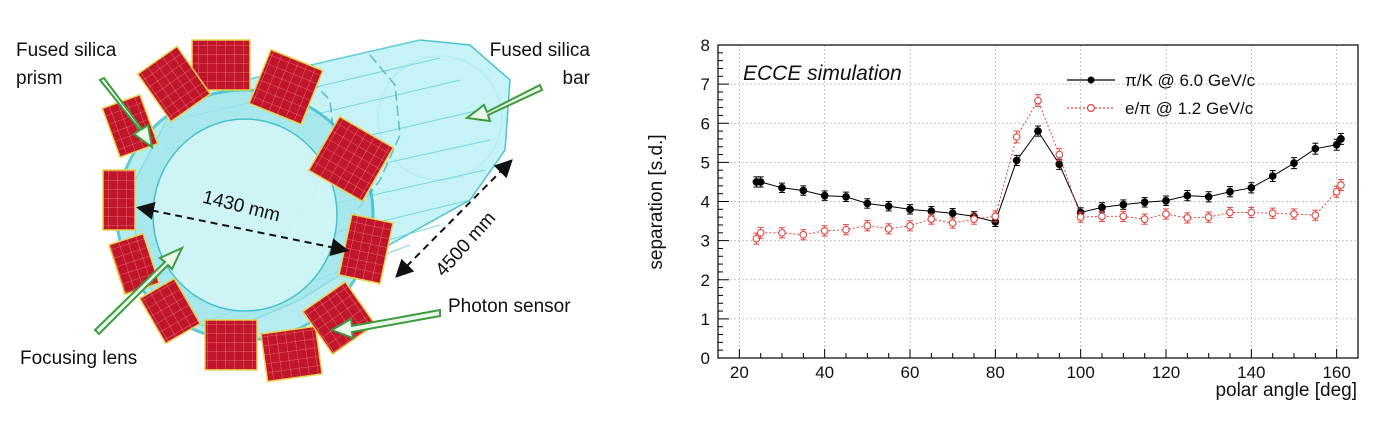  I want to click on x-tick-label: 60, so click(910, 372).